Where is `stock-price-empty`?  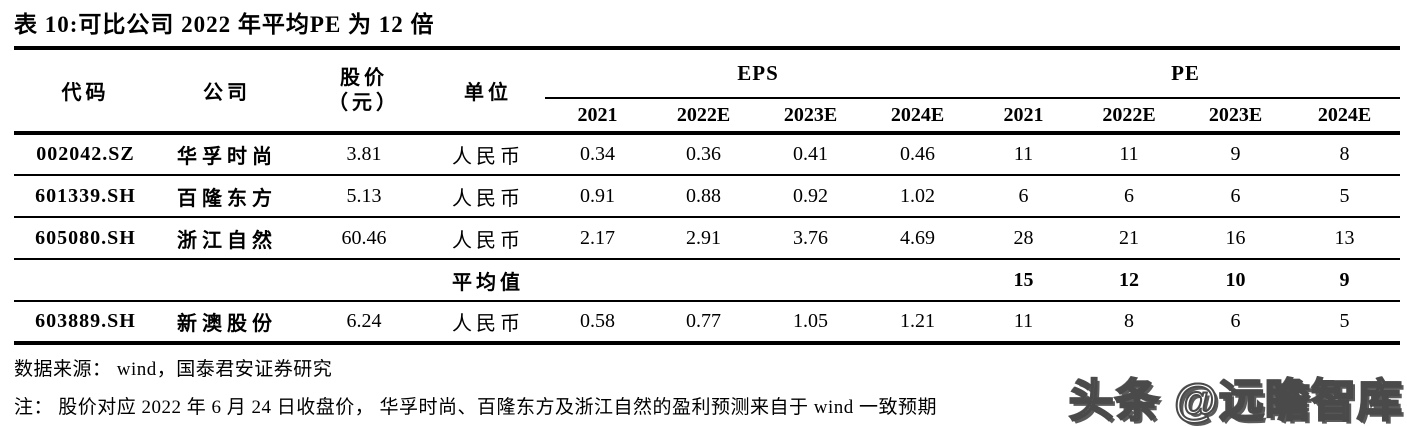 stock-price-empty is located at coordinates (364, 280).